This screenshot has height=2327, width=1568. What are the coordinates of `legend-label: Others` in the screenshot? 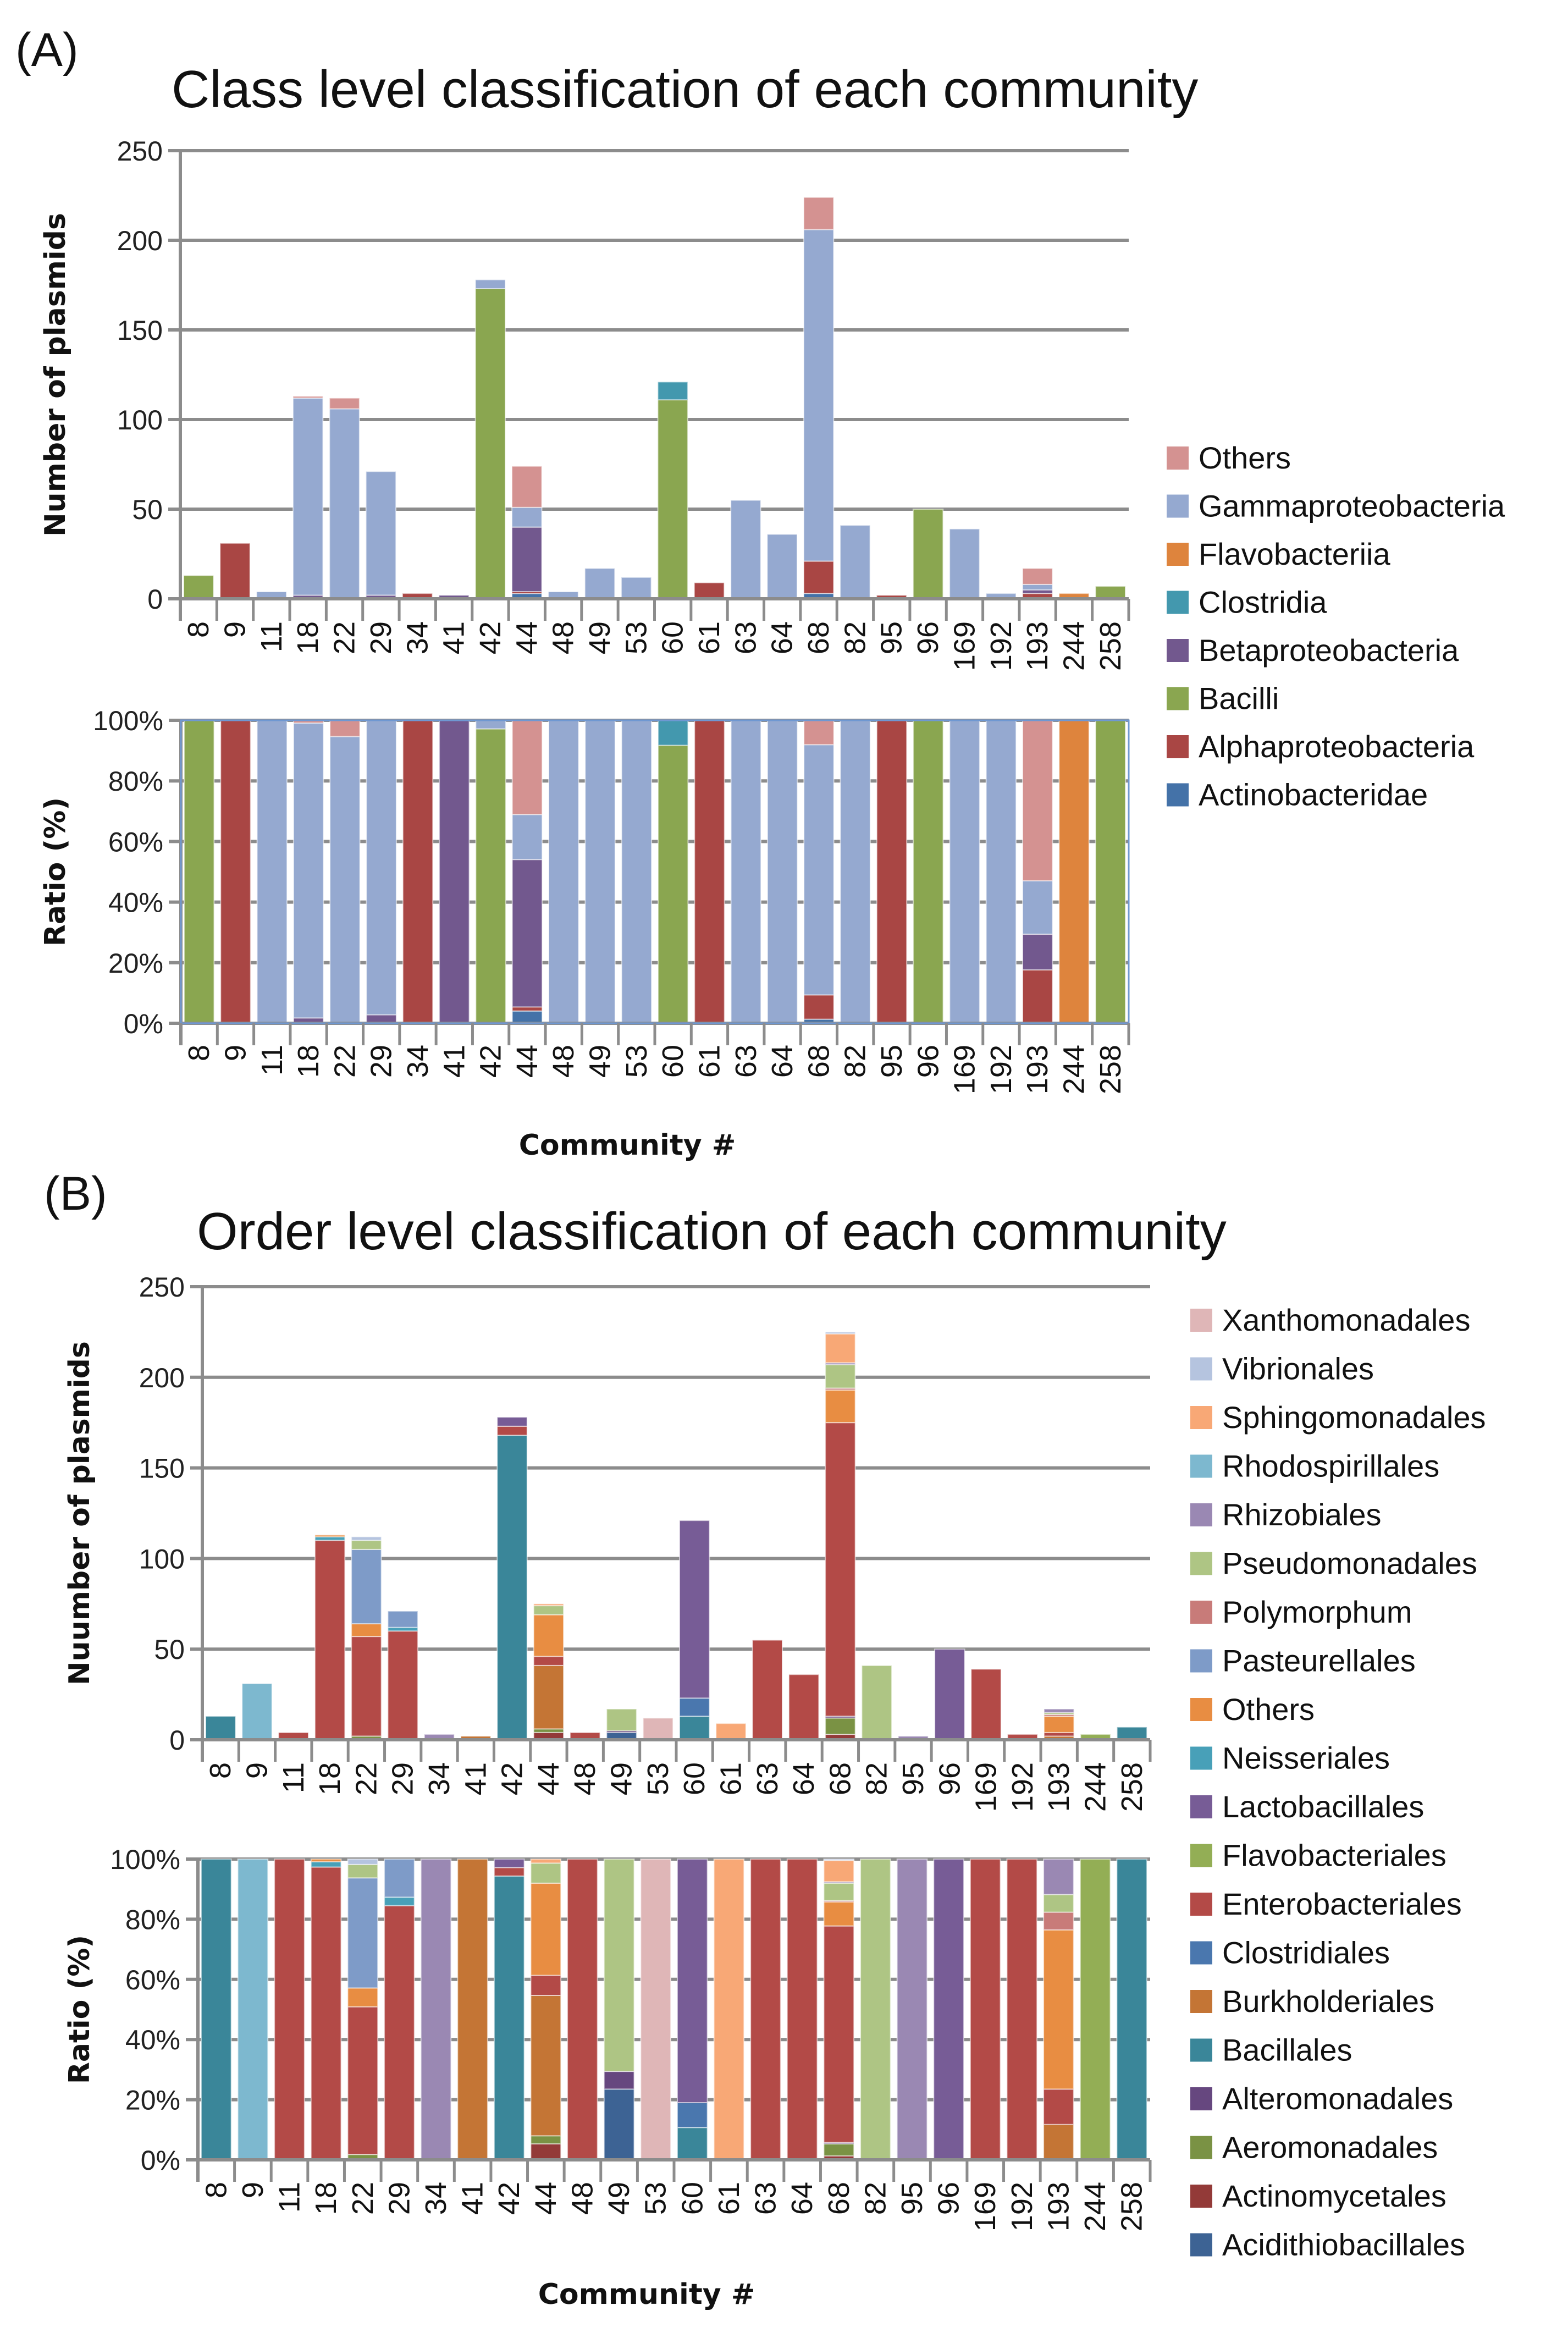 It's located at (1245, 457).